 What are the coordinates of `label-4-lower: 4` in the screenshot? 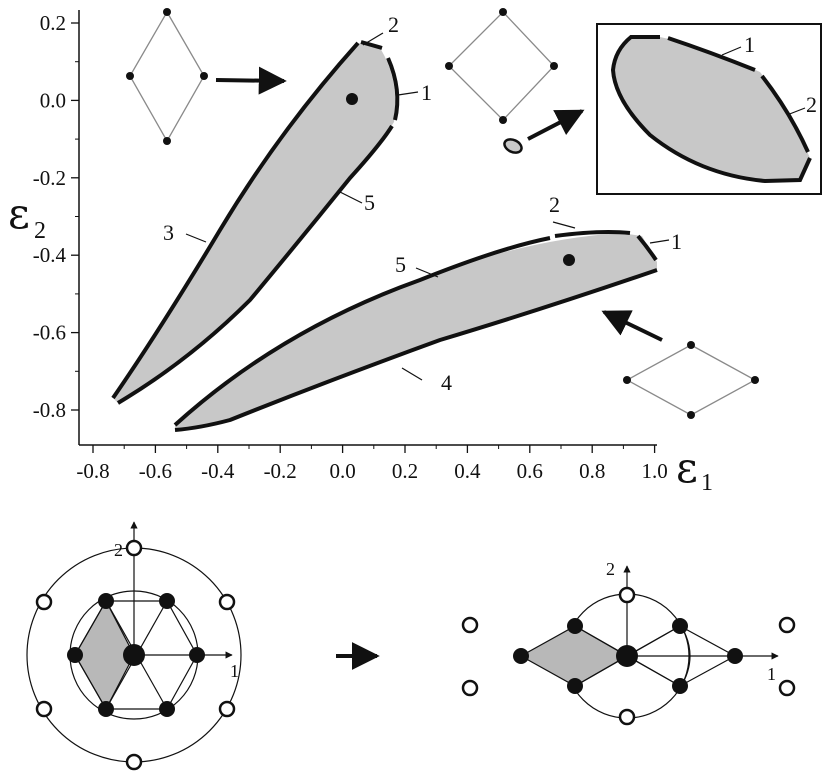 It's located at (446, 382).